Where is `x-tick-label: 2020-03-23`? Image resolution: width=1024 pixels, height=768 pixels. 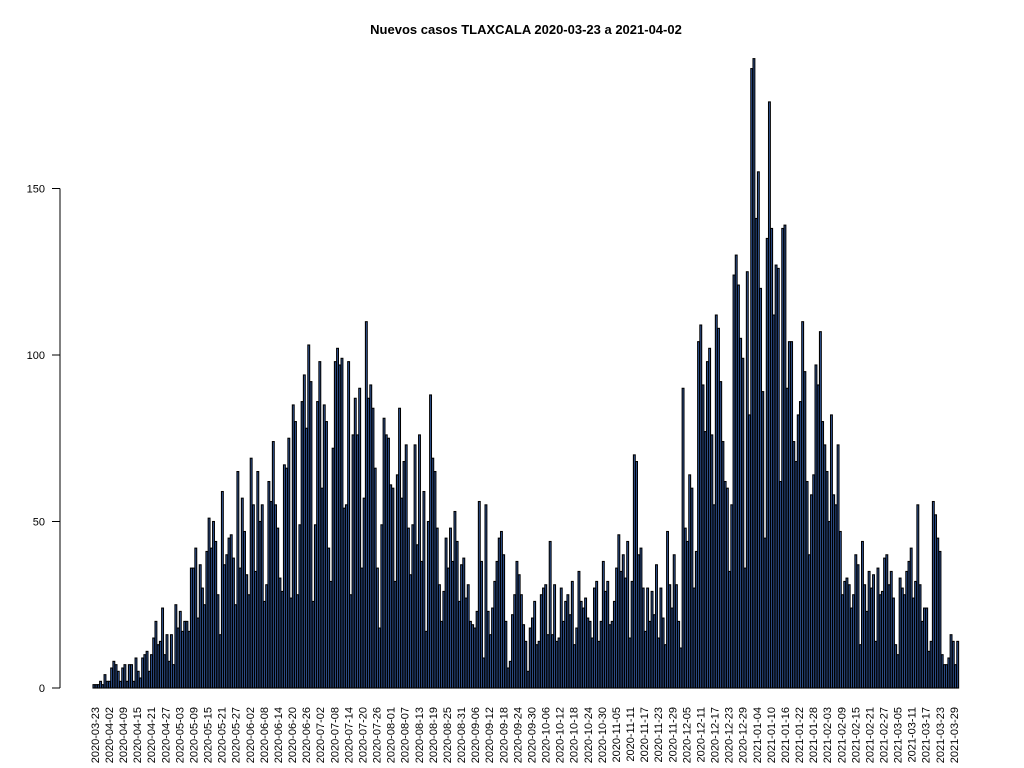 x-tick-label: 2020-03-23 is located at coordinates (96, 735).